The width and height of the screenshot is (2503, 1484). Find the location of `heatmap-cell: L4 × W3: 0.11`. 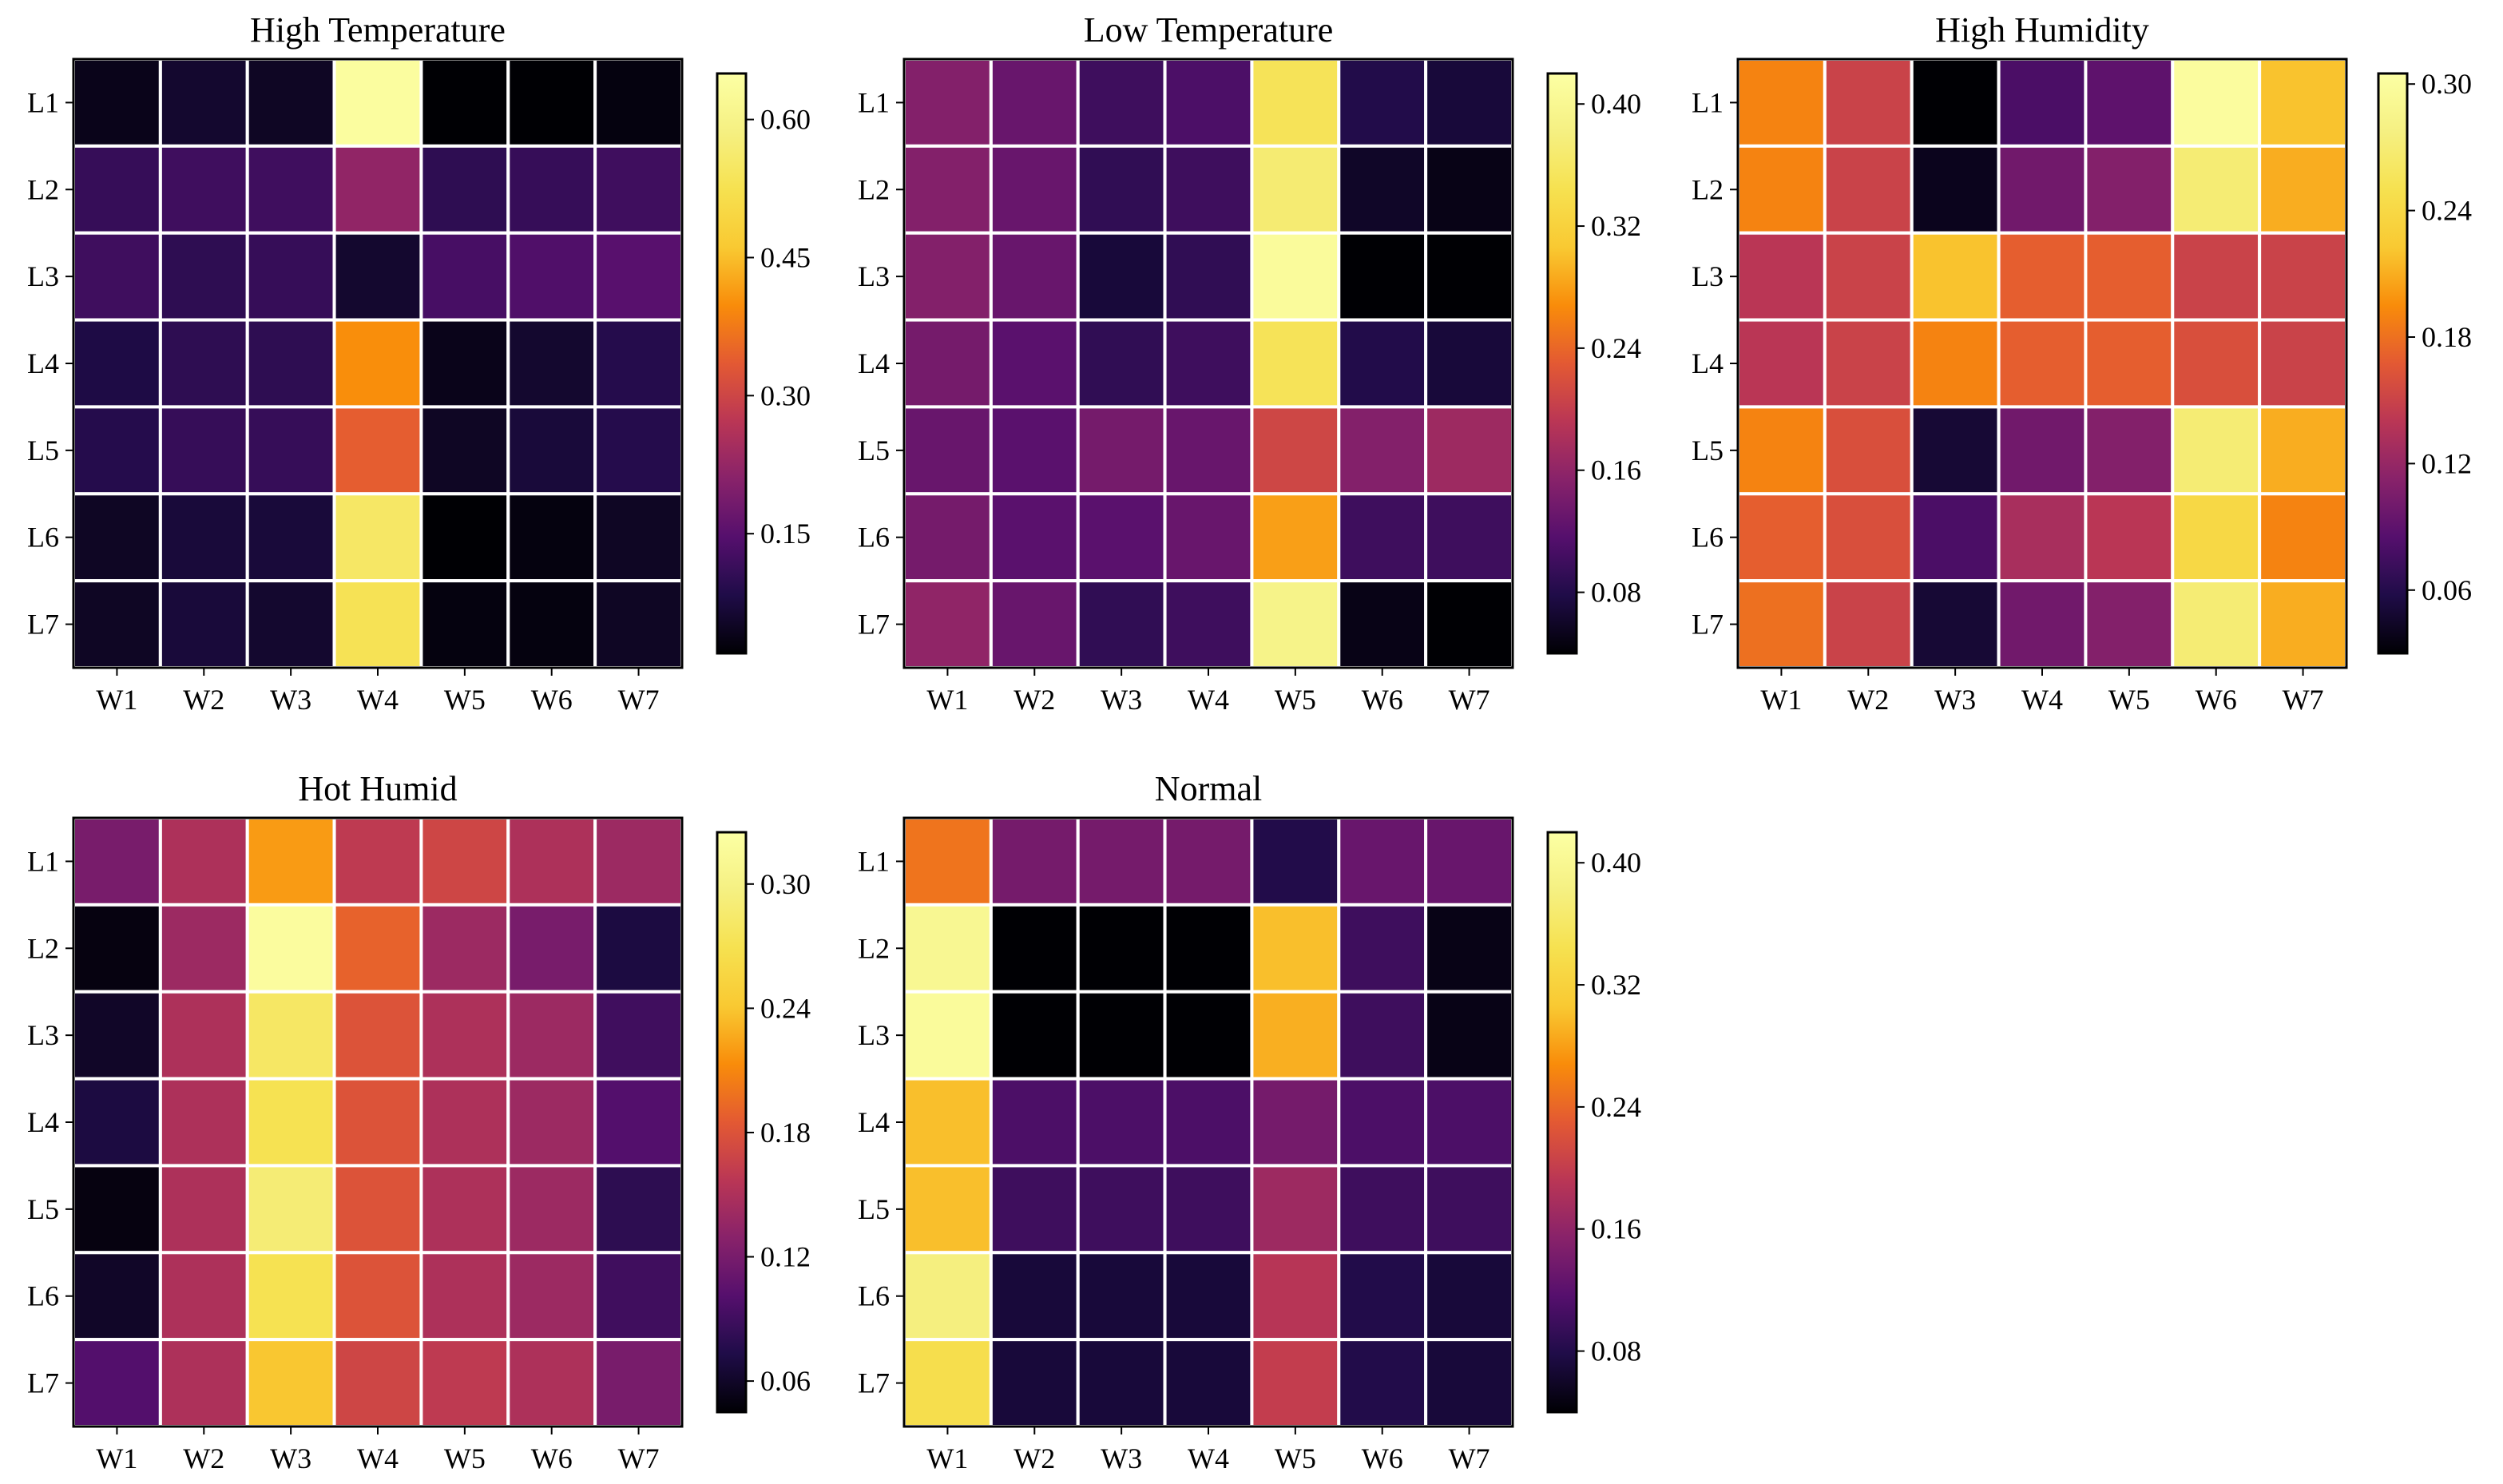

heatmap-cell: L4 × W3: 0.11 is located at coordinates (1121, 1122).